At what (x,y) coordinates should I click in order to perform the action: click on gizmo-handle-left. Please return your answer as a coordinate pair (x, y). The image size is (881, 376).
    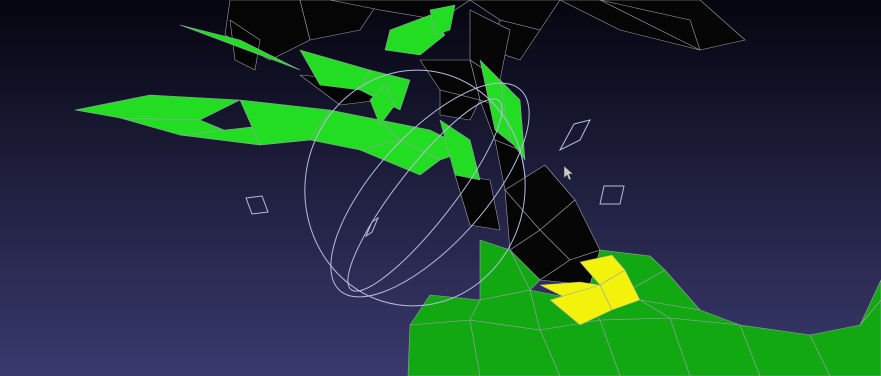
    Looking at the image, I should click on (257, 205).